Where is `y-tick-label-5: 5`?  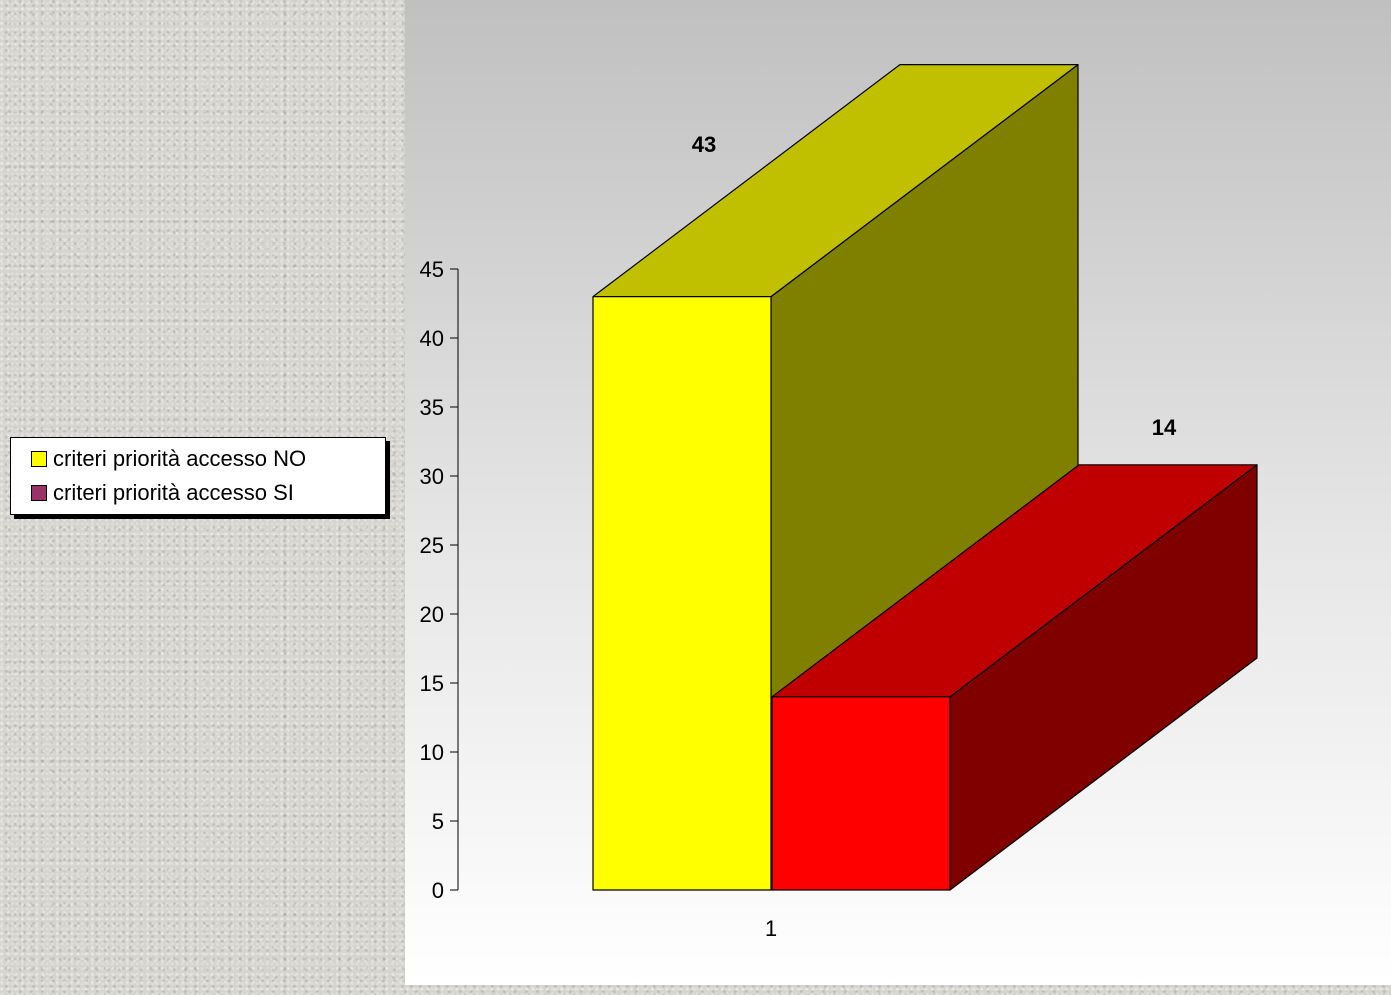 y-tick-label-5: 5 is located at coordinates (438, 821).